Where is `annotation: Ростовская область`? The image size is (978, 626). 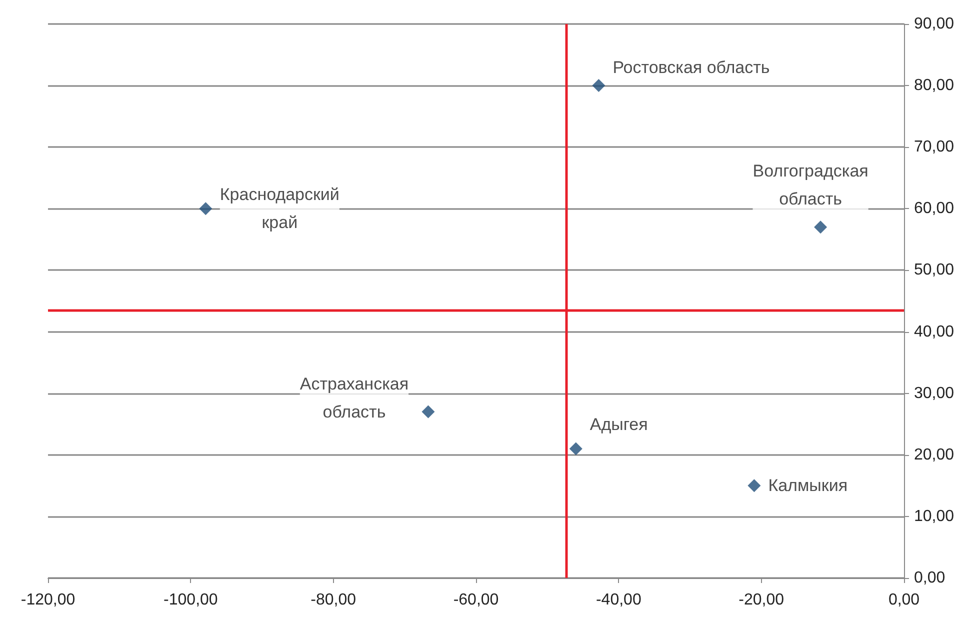 annotation: Ростовская область is located at coordinates (691, 68).